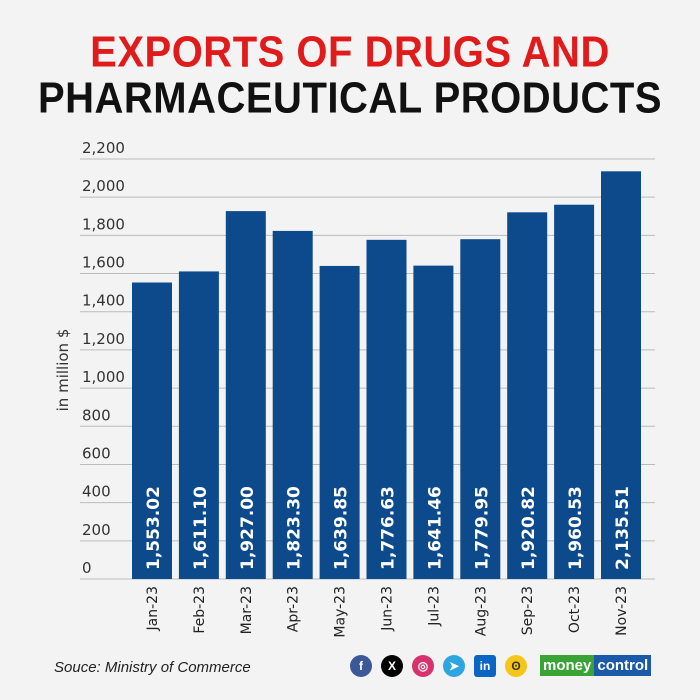  What do you see at coordinates (454, 666) in the screenshot?
I see `telegram-icon: ➤` at bounding box center [454, 666].